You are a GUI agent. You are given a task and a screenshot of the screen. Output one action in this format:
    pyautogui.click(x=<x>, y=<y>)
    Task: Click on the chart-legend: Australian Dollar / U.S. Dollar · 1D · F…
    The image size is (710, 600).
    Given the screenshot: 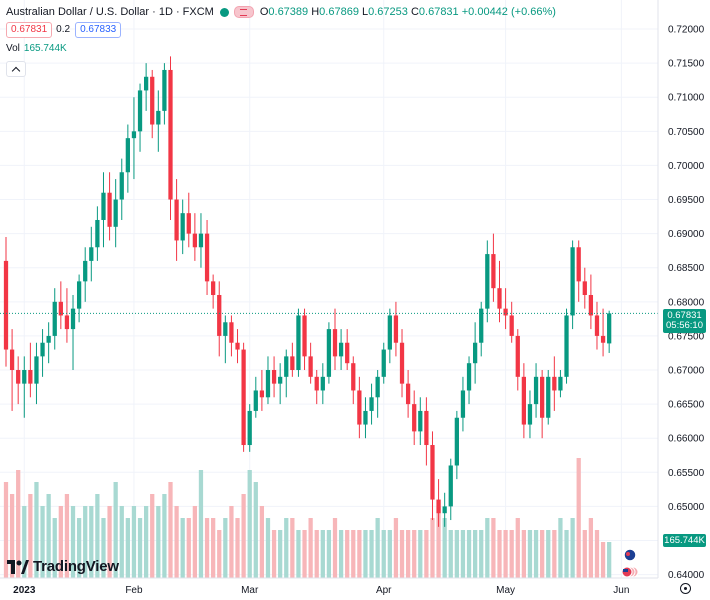 What is the action you would take?
    pyautogui.click(x=281, y=40)
    